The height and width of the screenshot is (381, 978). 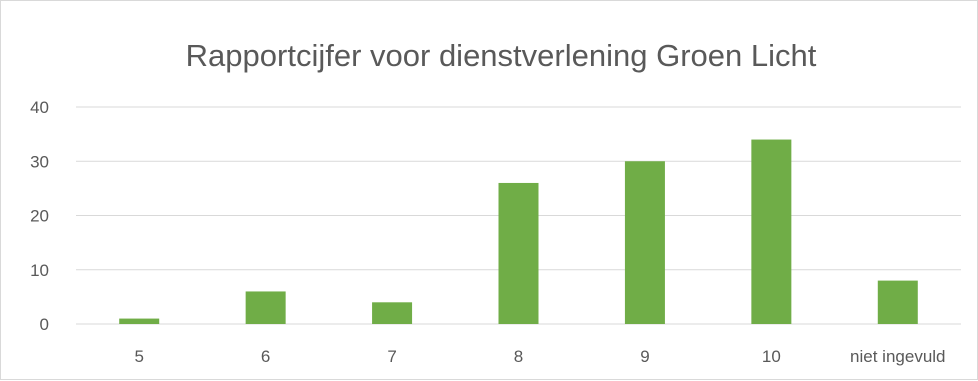 I want to click on bar-niet-ingevuld, so click(x=897, y=302).